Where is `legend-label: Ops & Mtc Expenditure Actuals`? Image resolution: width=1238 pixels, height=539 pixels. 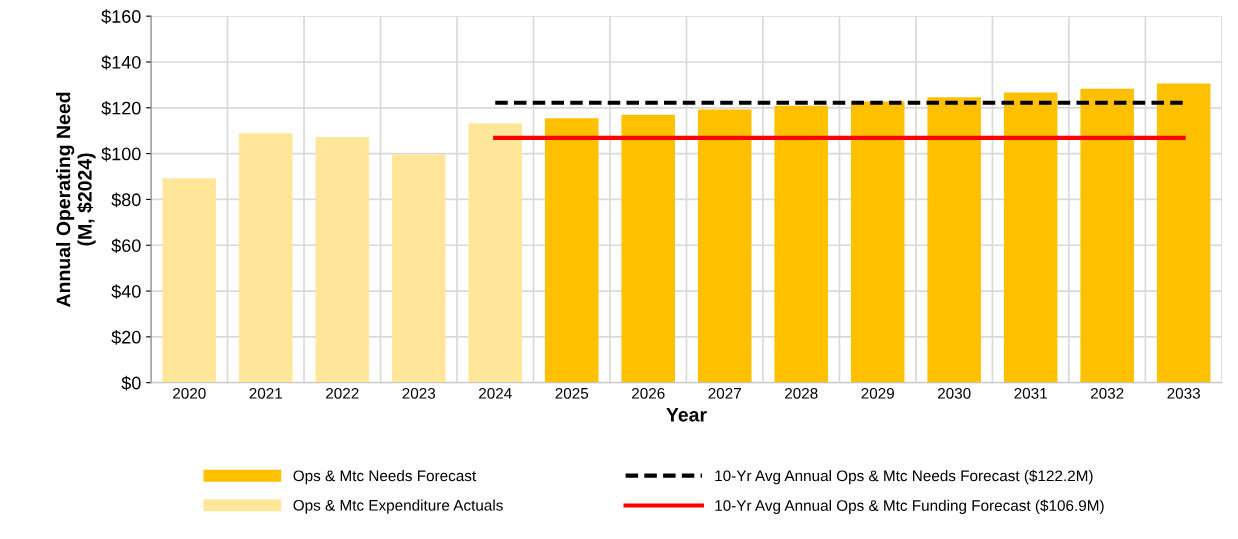 legend-label: Ops & Mtc Expenditure Actuals is located at coordinates (398, 506).